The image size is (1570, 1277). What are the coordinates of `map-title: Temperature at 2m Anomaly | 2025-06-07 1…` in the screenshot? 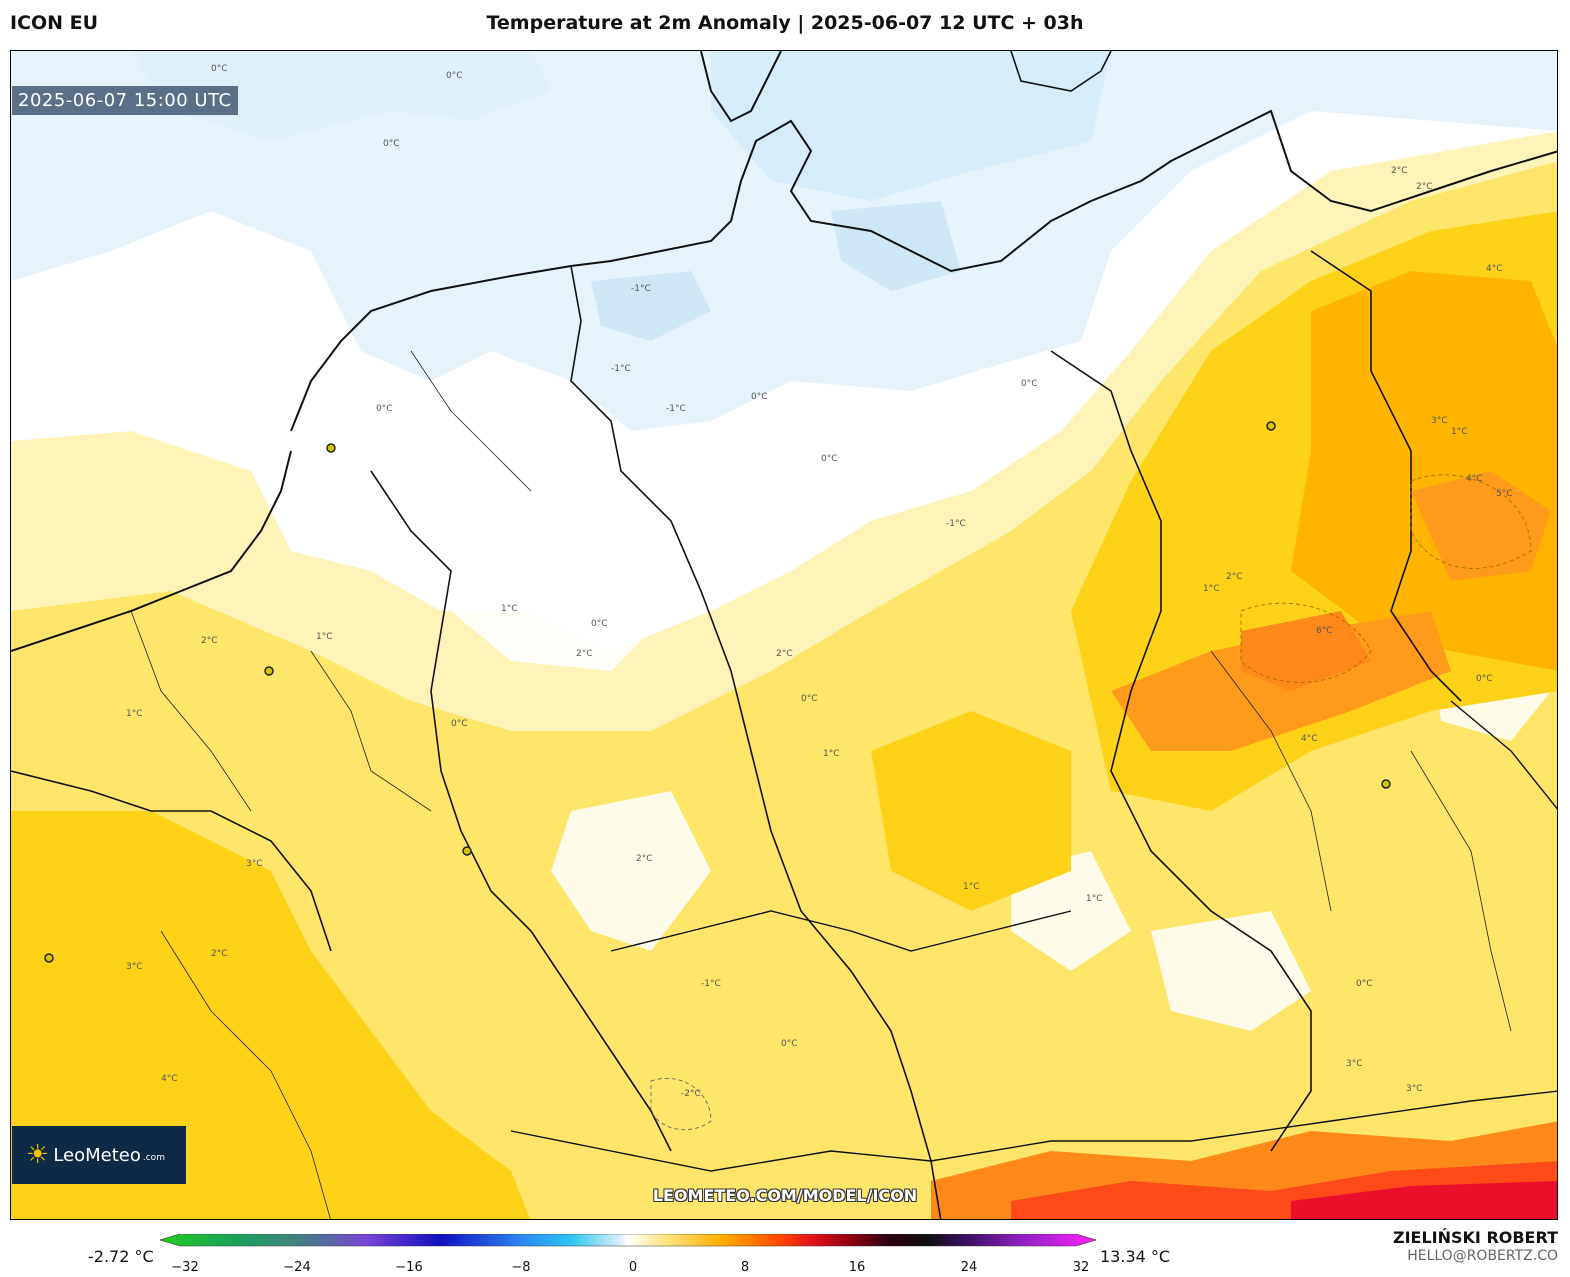 It's located at (785, 23).